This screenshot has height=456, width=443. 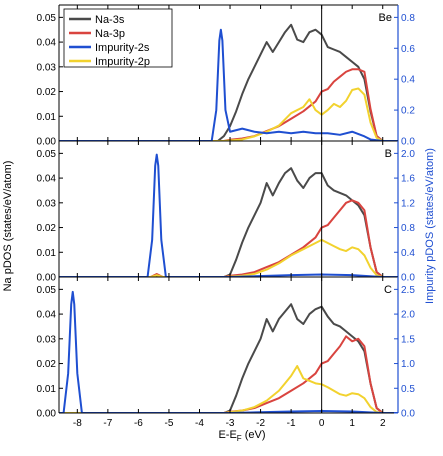 I want to click on x-tick-label: 0, so click(x=322, y=423).